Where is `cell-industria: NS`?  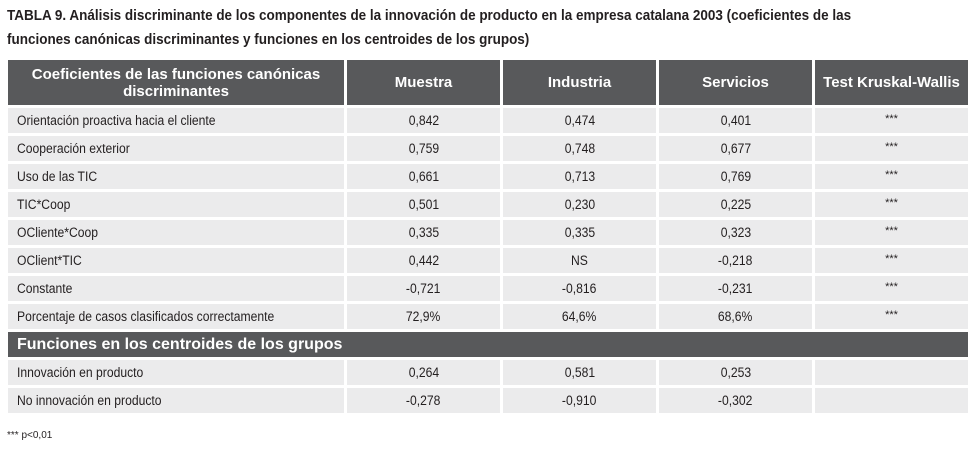 cell-industria: NS is located at coordinates (579, 260).